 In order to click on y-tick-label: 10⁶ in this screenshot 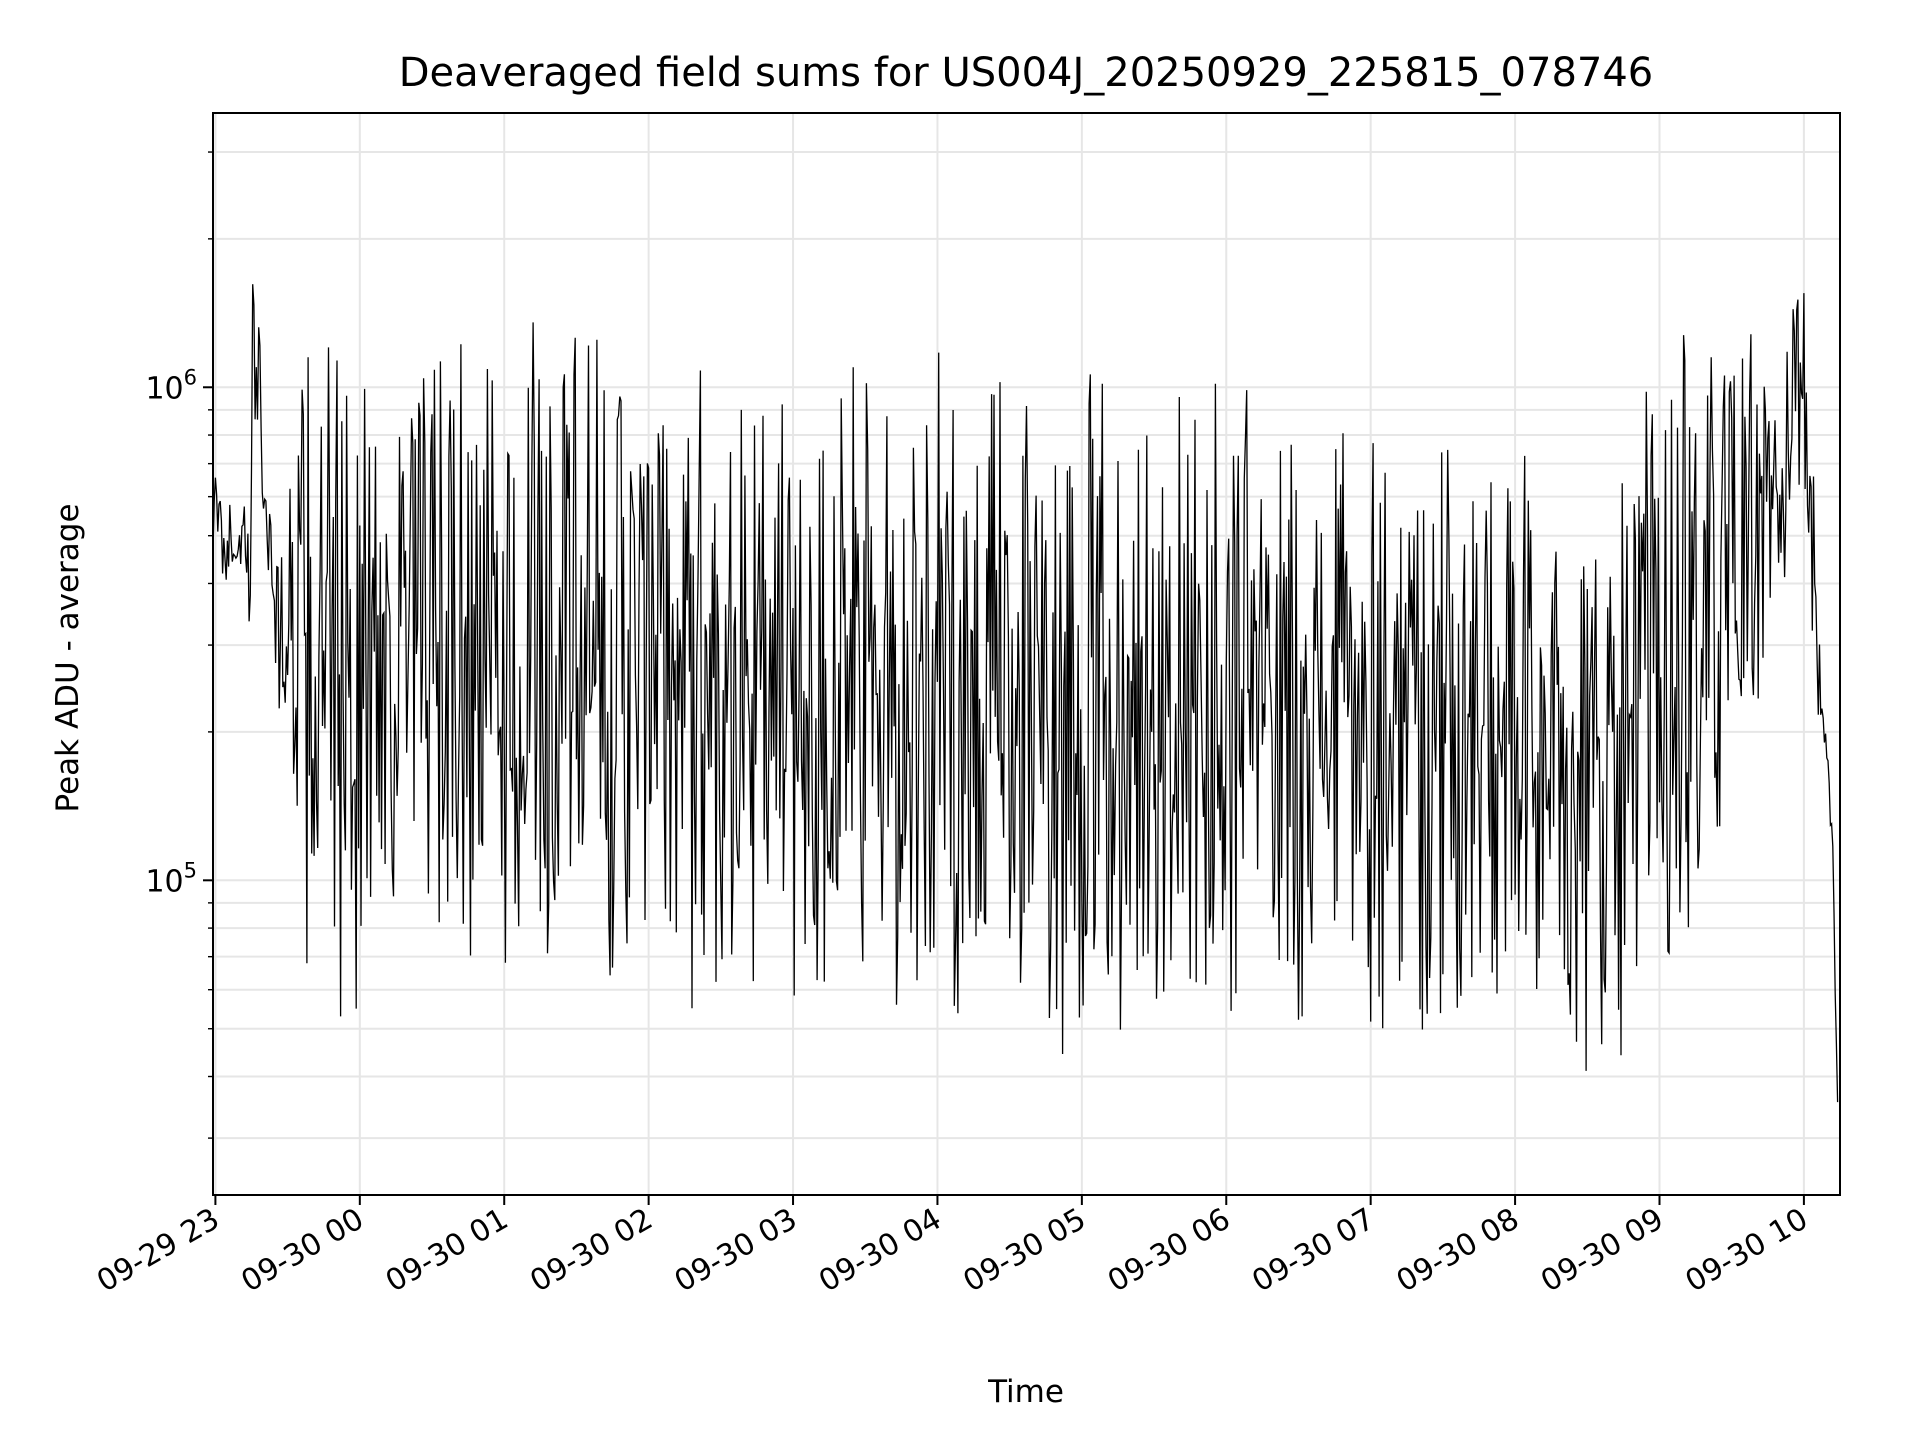, I will do `click(171, 385)`.